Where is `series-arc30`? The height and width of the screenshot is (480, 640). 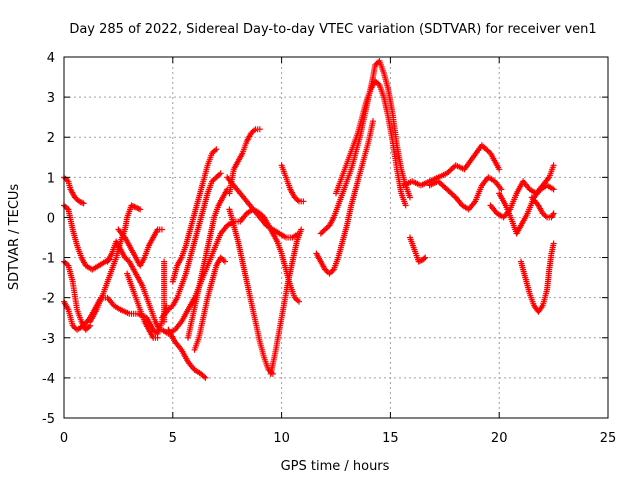 series-arc30 is located at coordinates (418, 249).